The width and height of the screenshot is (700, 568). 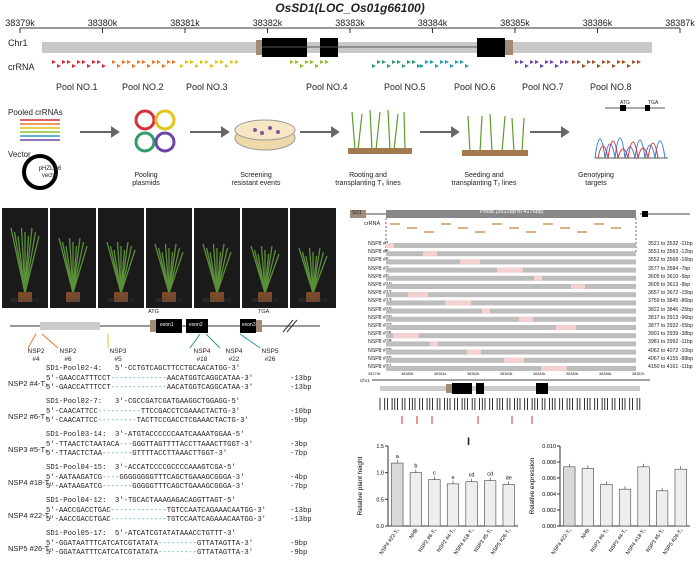 I want to click on target-label: NSP4 #18, so click(x=202, y=356).